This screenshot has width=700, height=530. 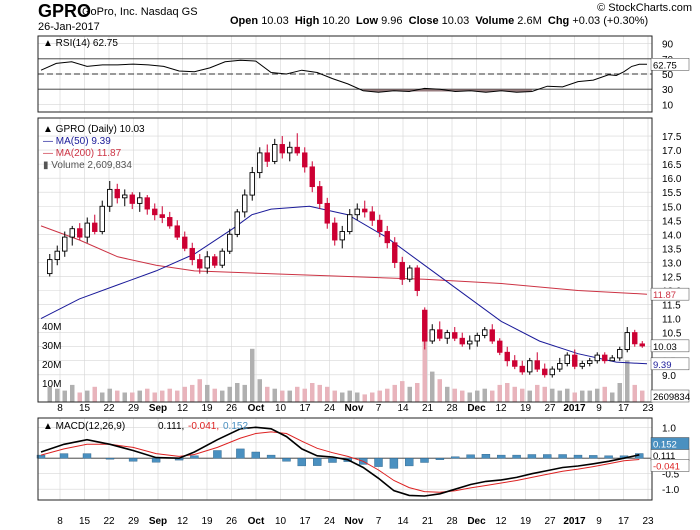 I want to click on x-tick-label-bottom: 23, so click(x=648, y=521).